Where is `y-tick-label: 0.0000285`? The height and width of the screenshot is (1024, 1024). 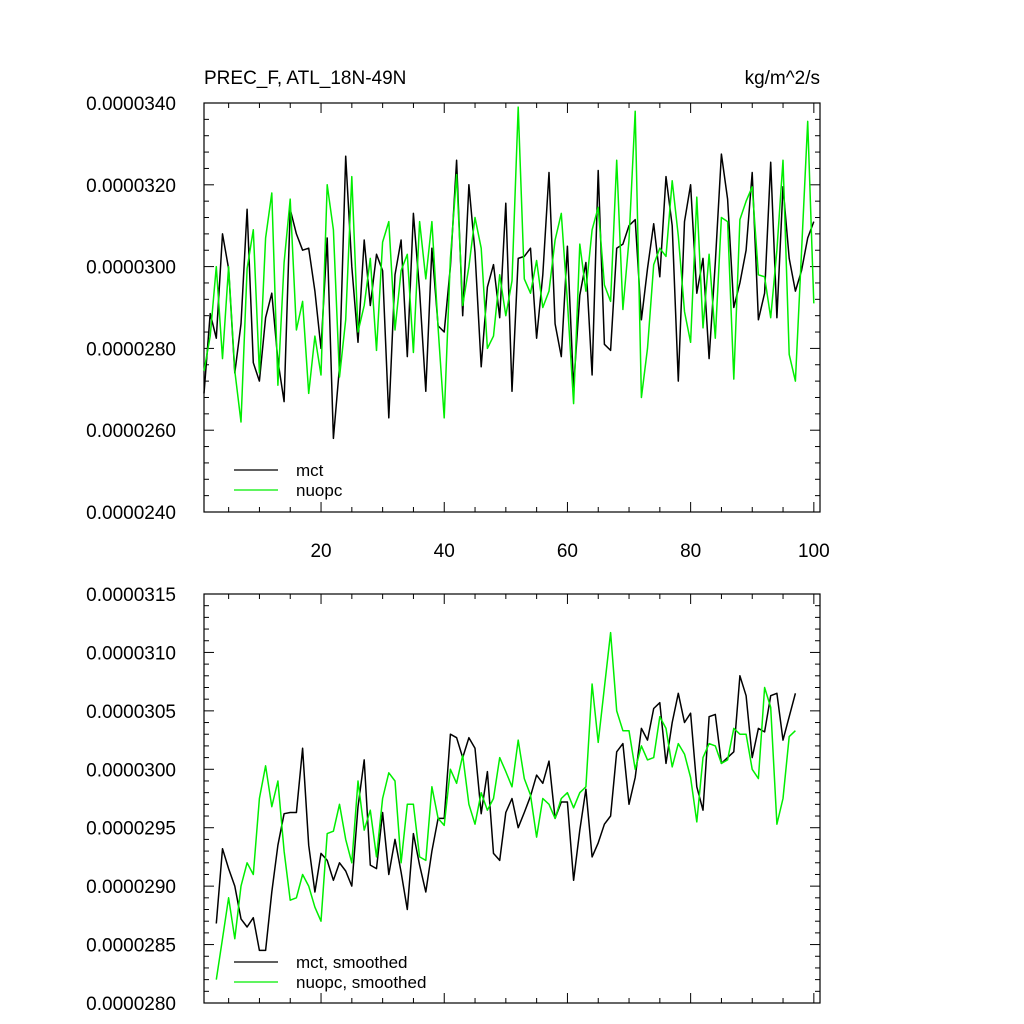 y-tick-label: 0.0000285 is located at coordinates (131, 946).